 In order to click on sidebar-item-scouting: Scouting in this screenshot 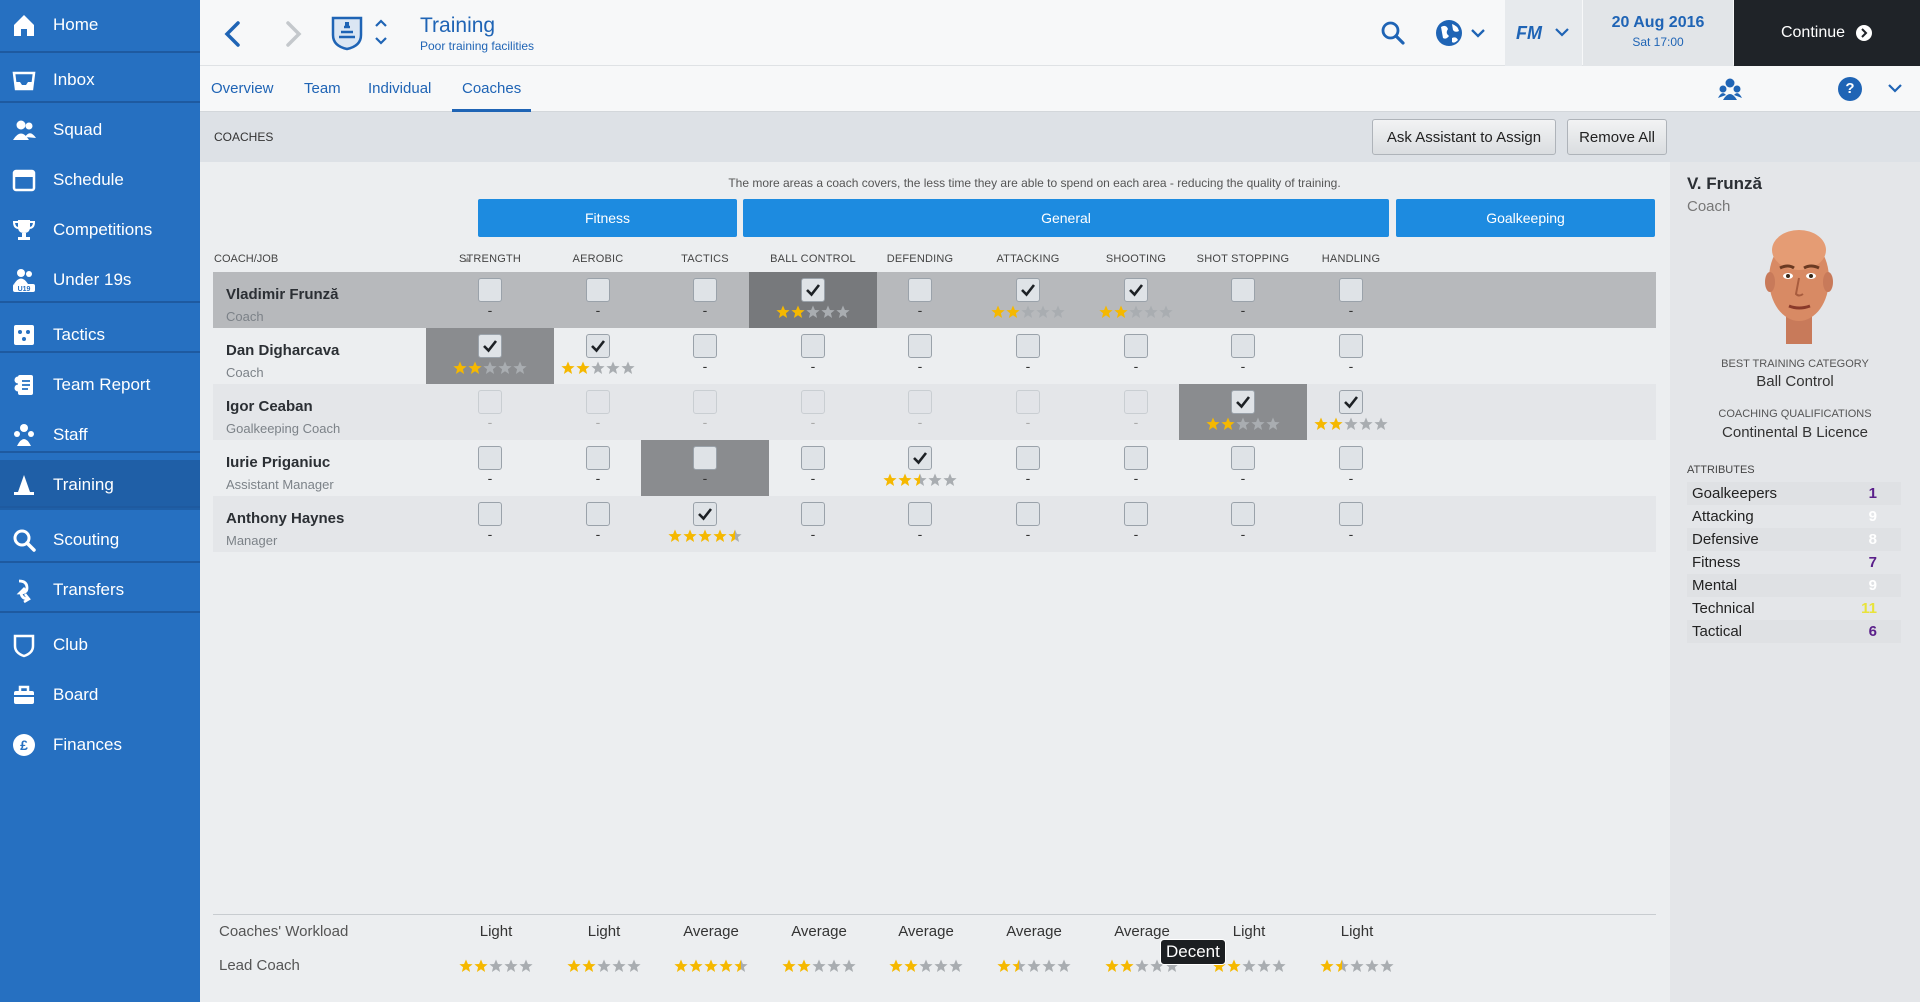, I will do `click(100, 540)`.